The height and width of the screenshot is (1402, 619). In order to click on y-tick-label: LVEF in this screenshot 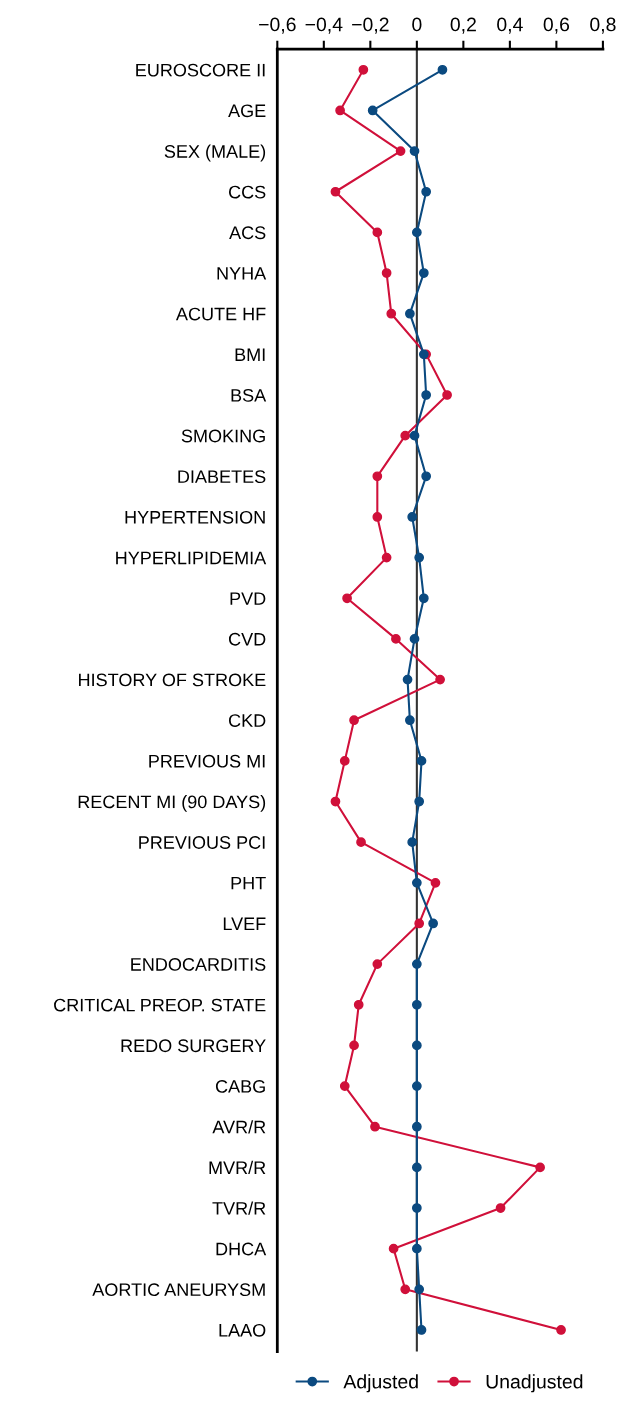, I will do `click(244, 924)`.